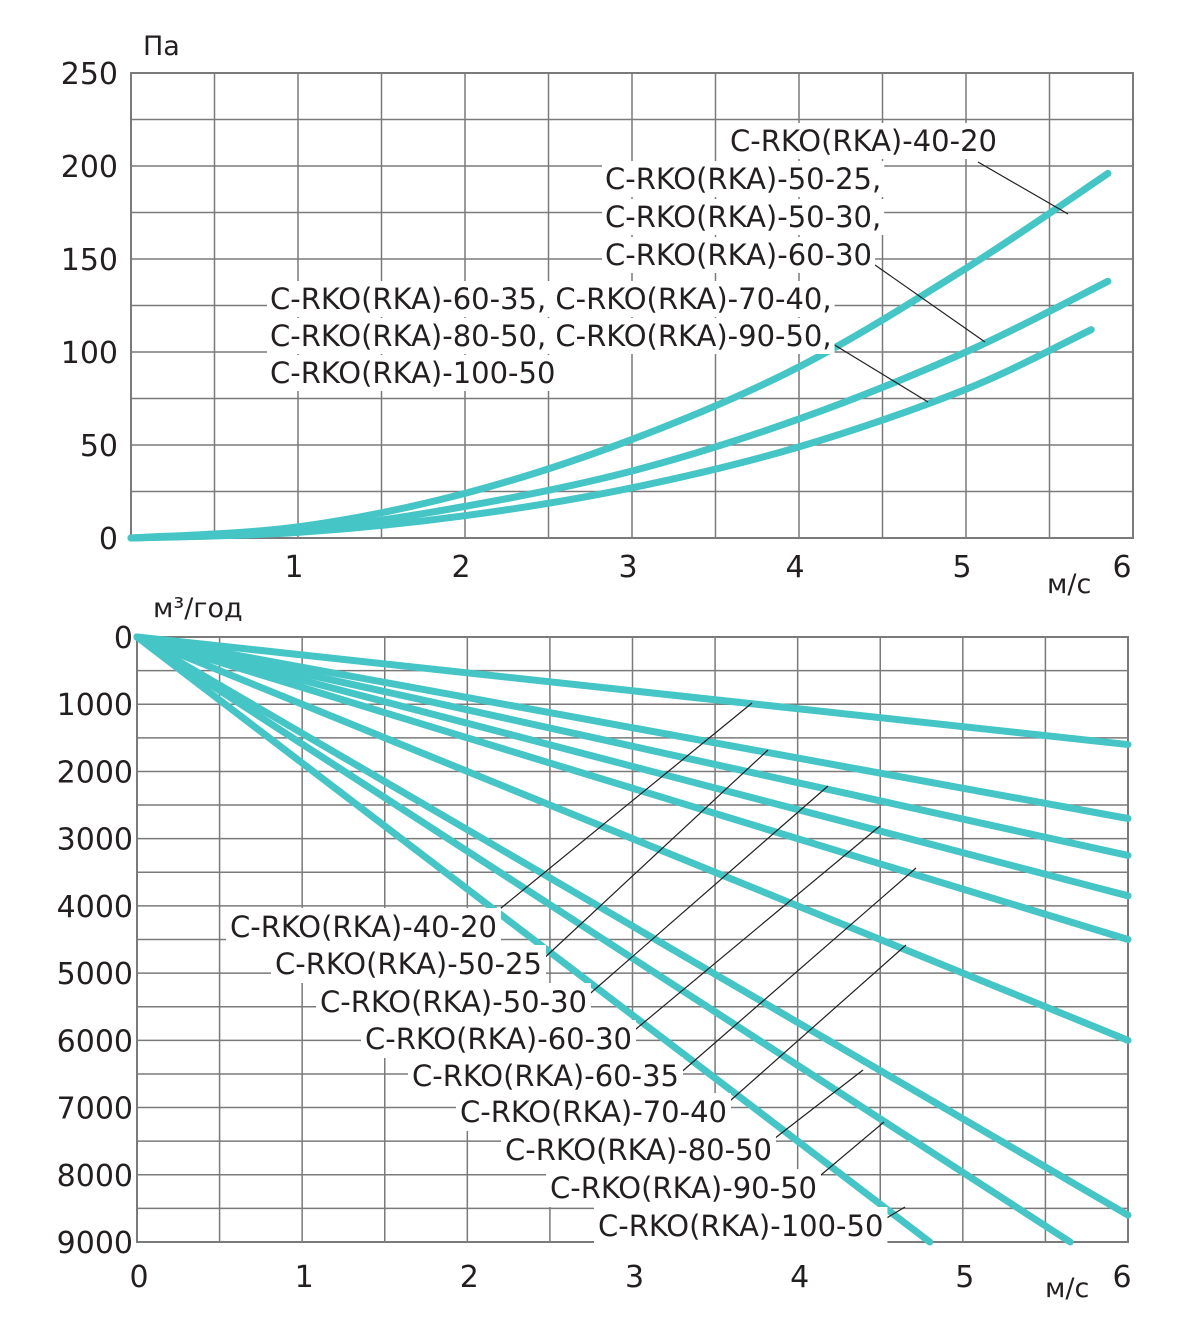 Image resolution: width=1195 pixels, height=1327 pixels. I want to click on y-tick-label: 1000, so click(95, 705).